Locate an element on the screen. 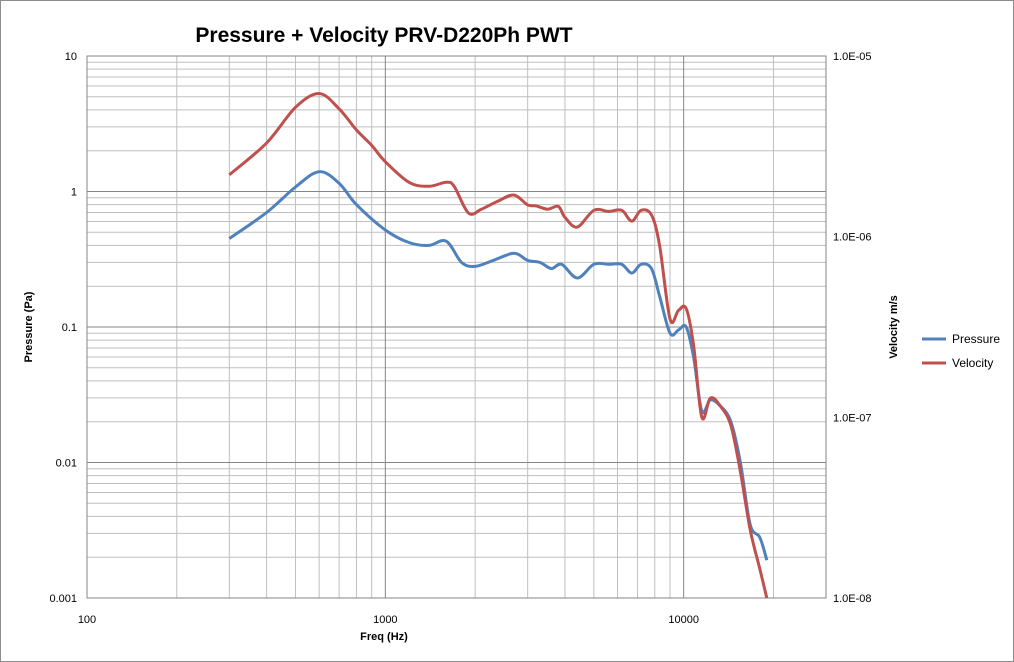  y-axis-label: Pressure (Pa) is located at coordinates (29, 326).